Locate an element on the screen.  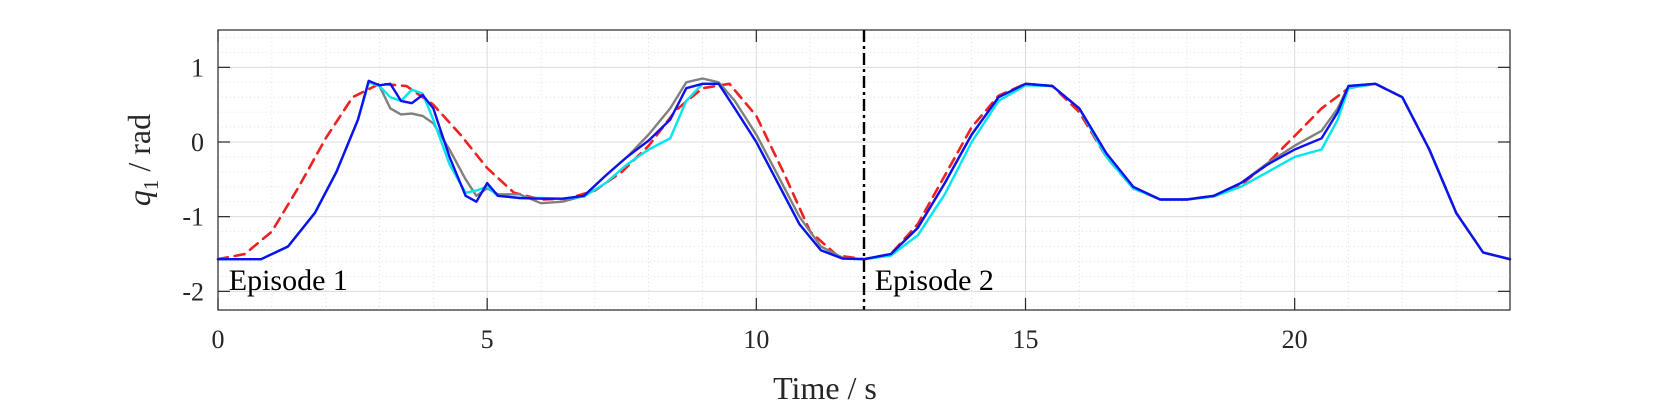
y-tick-label: 0 is located at coordinates (197, 142).